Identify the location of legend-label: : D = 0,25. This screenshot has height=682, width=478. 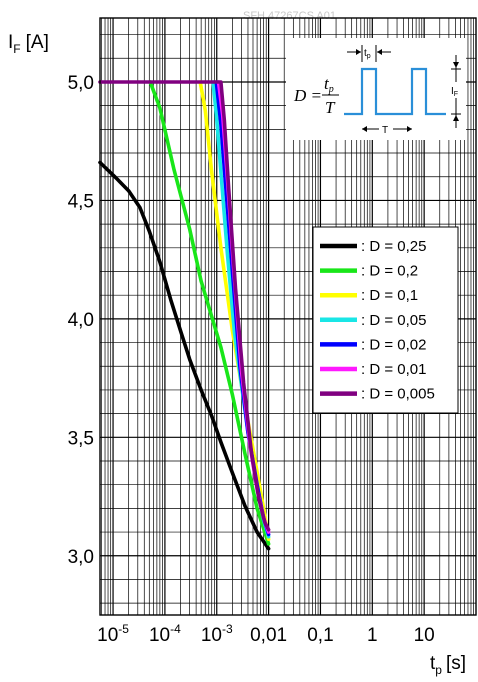
(393, 246).